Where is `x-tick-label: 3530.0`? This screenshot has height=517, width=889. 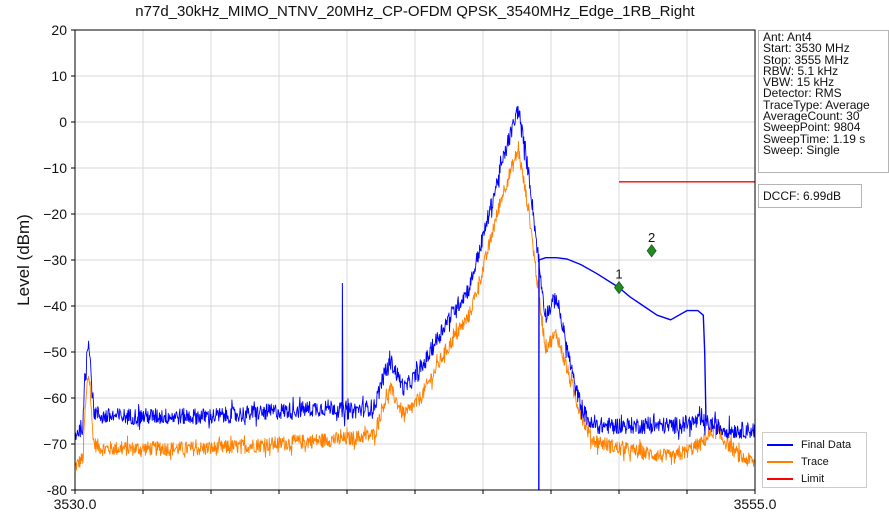 x-tick-label: 3530.0 is located at coordinates (75, 504).